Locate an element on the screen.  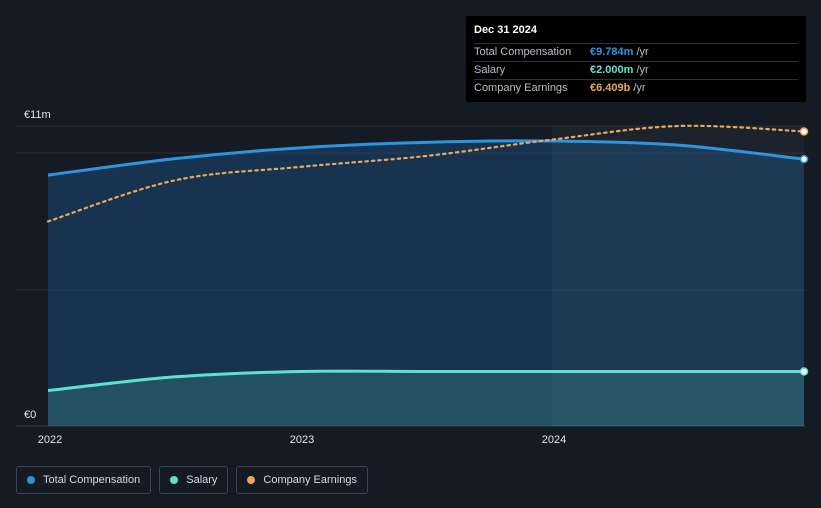
y-tick-bottom: €0 is located at coordinates (30, 415).